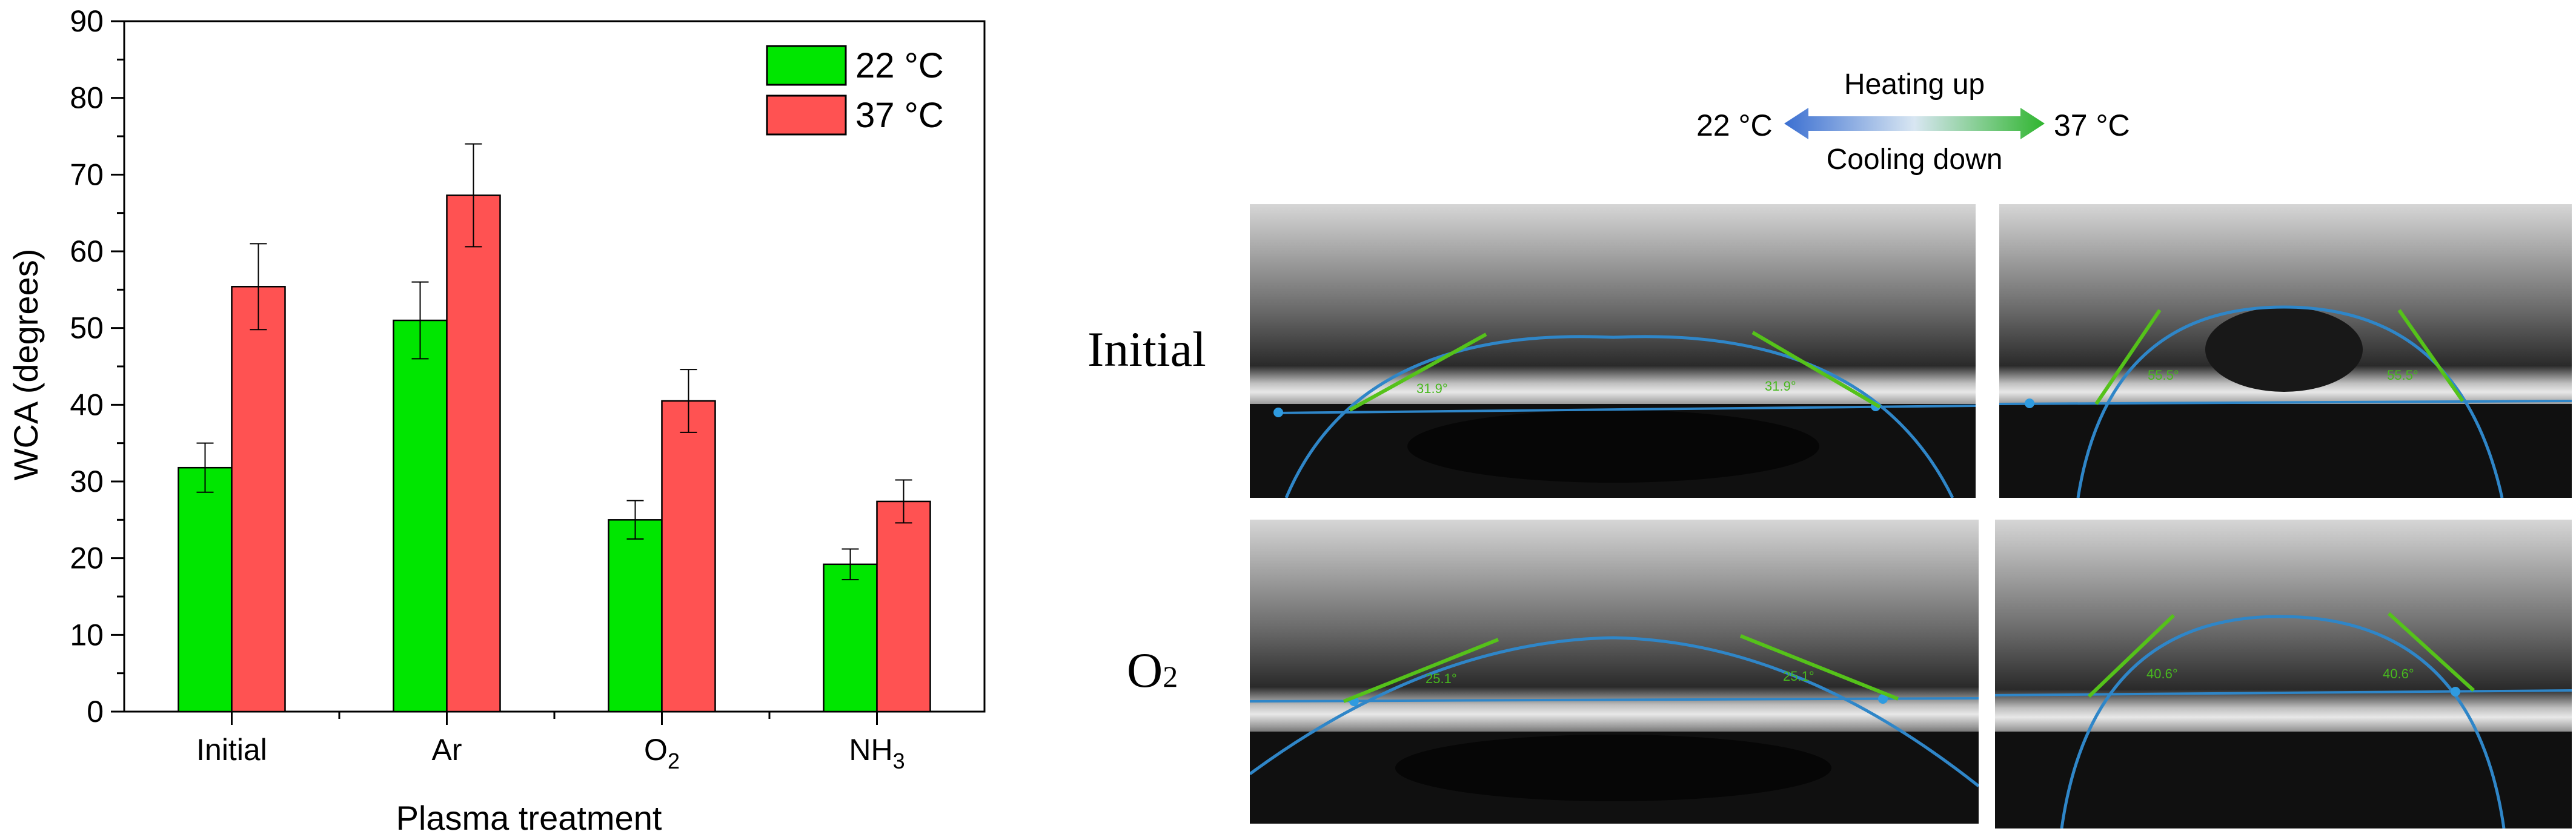  I want to click on y-tick-label: 0, so click(95, 712).